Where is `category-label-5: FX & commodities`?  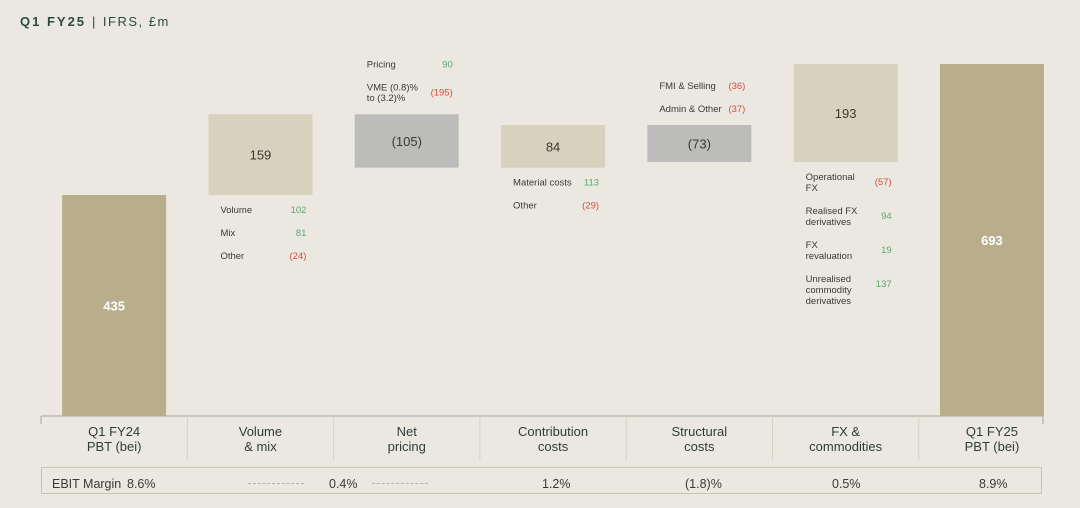
category-label-5: FX & commodities is located at coordinates (845, 439).